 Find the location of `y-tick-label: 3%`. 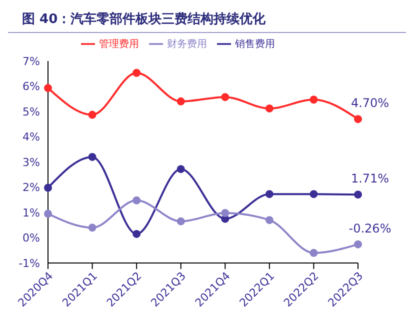

y-tick-label: 3% is located at coordinates (31, 162).